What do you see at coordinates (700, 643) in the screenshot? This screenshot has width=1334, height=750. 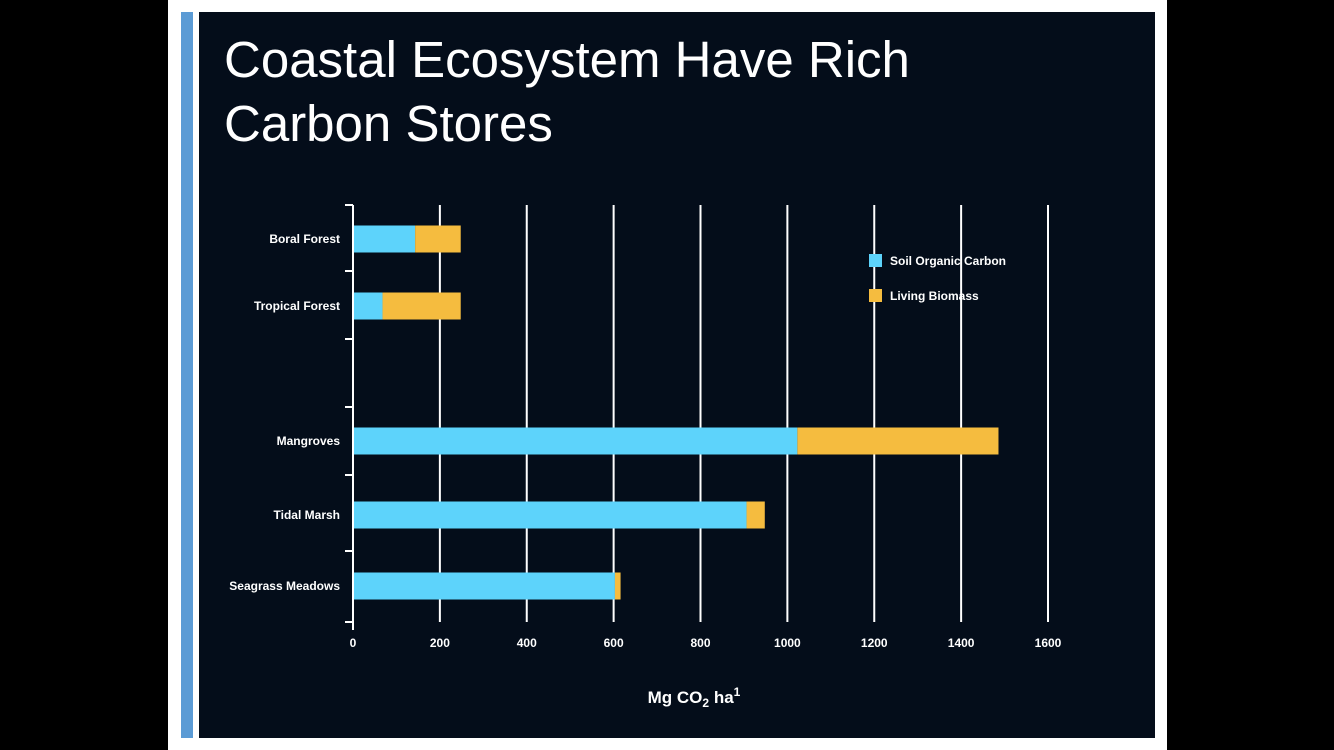 I see `x-tick-label-800: 800` at bounding box center [700, 643].